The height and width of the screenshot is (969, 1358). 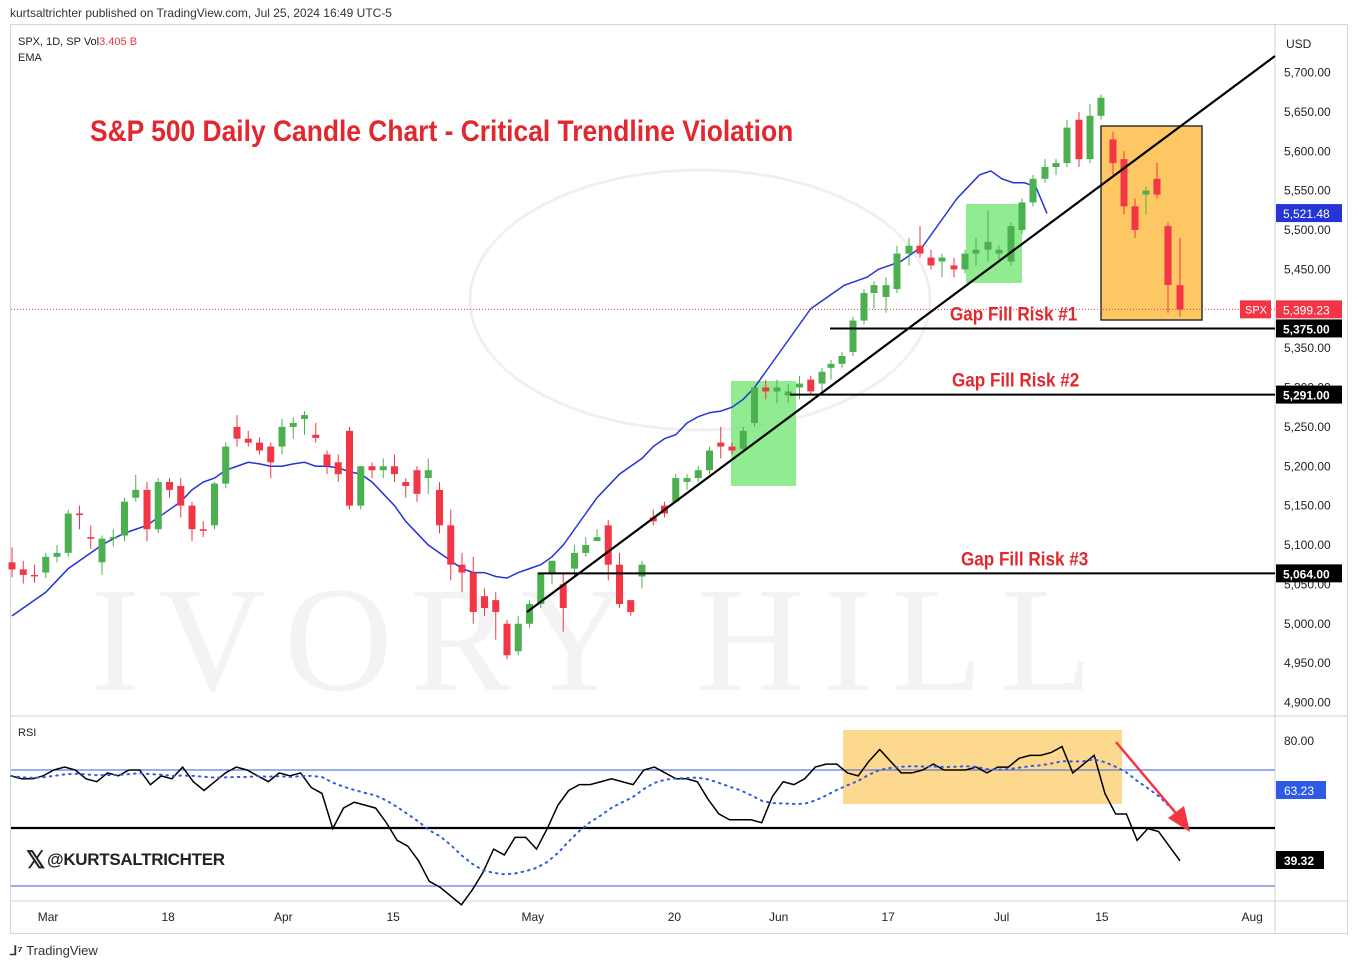 I want to click on y-tick-label: 5,250.00, so click(x=1307, y=427).